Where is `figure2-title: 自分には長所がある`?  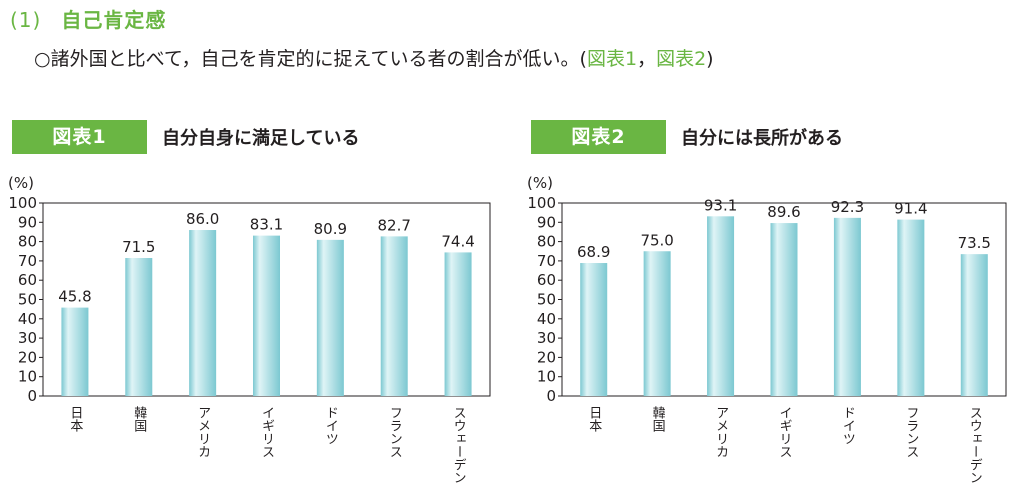
figure2-title: 自分には長所がある is located at coordinates (762, 138).